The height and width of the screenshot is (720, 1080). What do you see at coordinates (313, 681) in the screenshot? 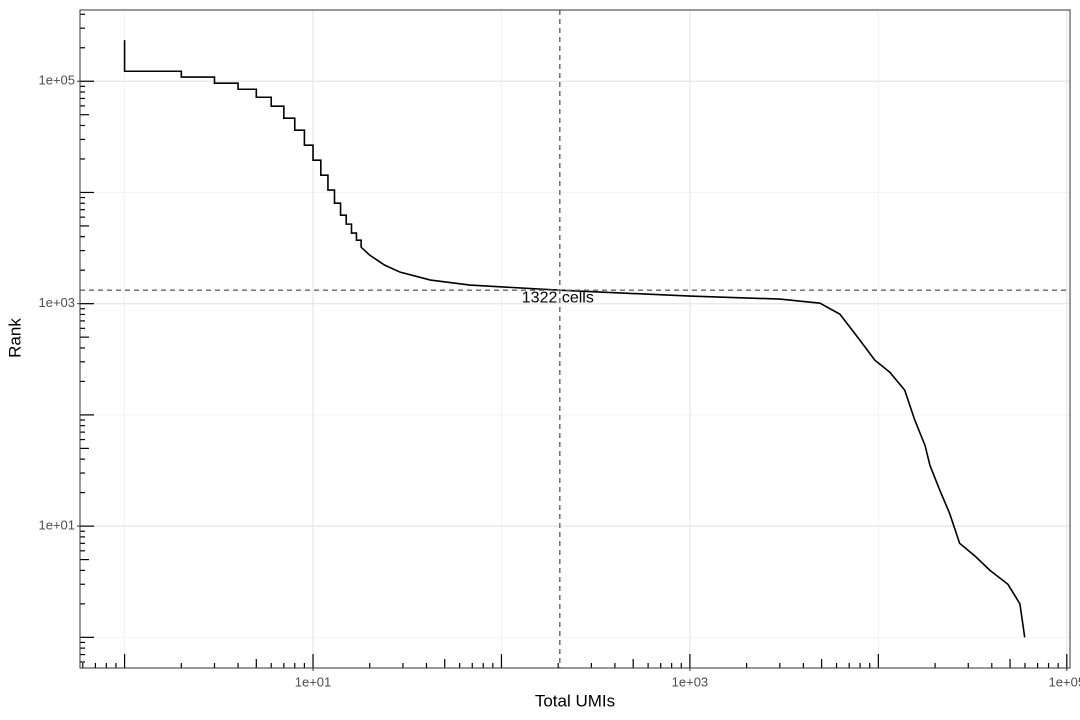
I see `x-tick-label: 1e+01` at bounding box center [313, 681].